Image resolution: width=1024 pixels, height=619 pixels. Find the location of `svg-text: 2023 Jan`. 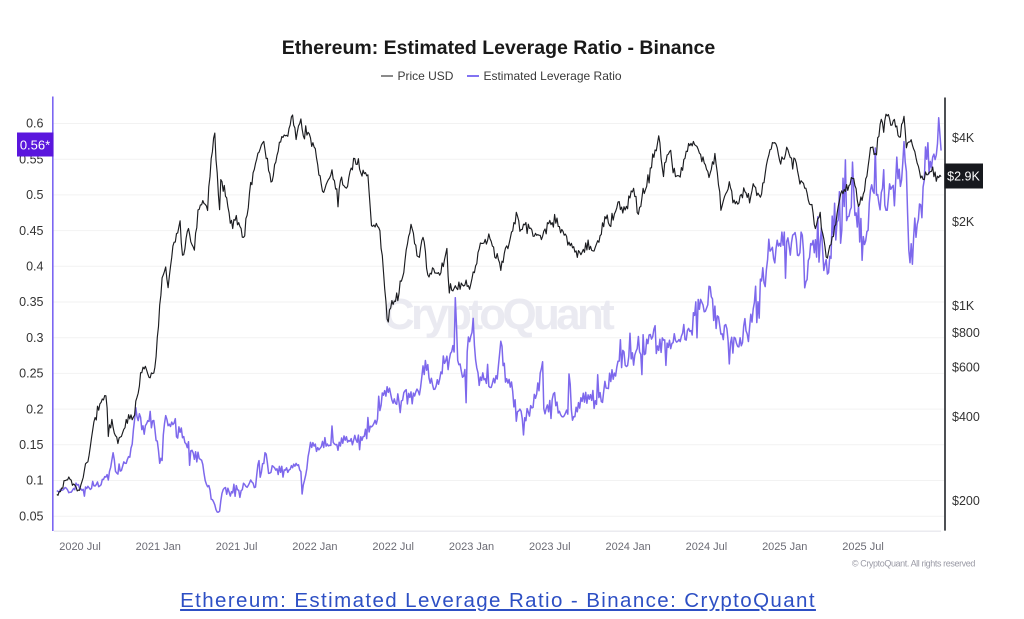

svg-text: 2023 Jan is located at coordinates (471, 547).